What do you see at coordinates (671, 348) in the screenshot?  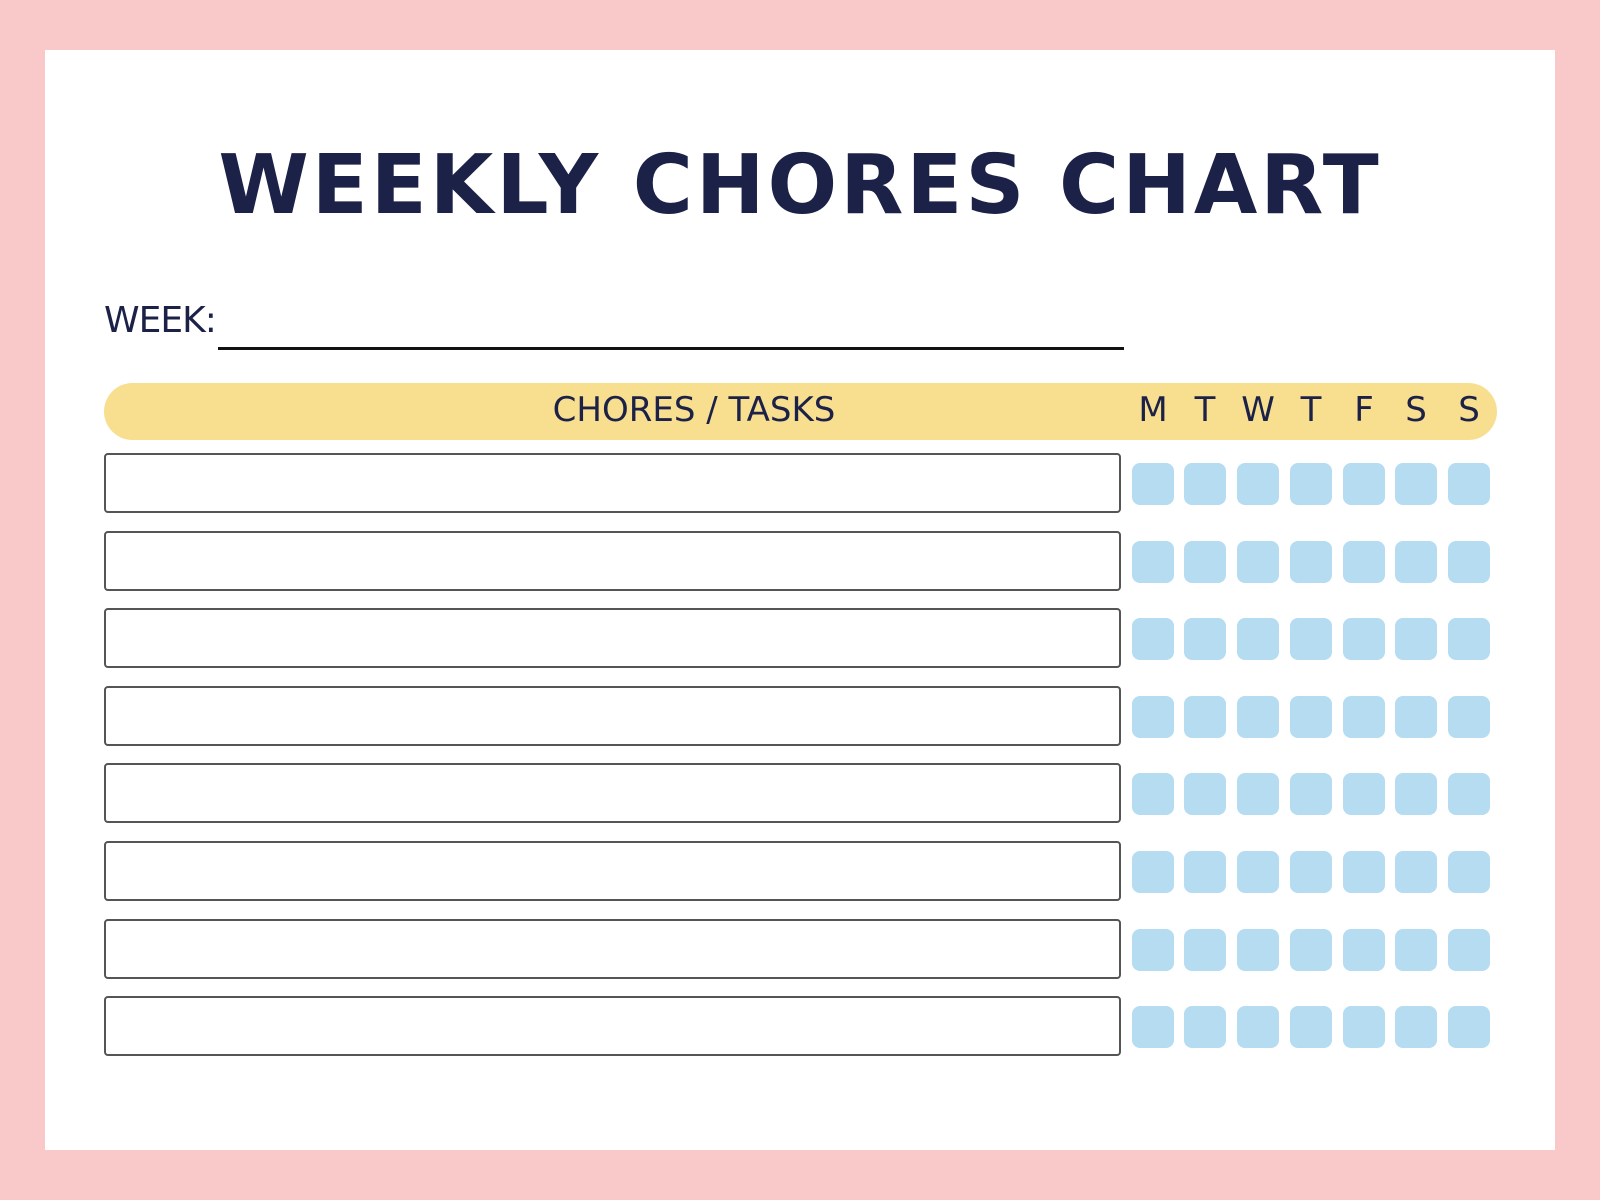 I see `week-input-line` at bounding box center [671, 348].